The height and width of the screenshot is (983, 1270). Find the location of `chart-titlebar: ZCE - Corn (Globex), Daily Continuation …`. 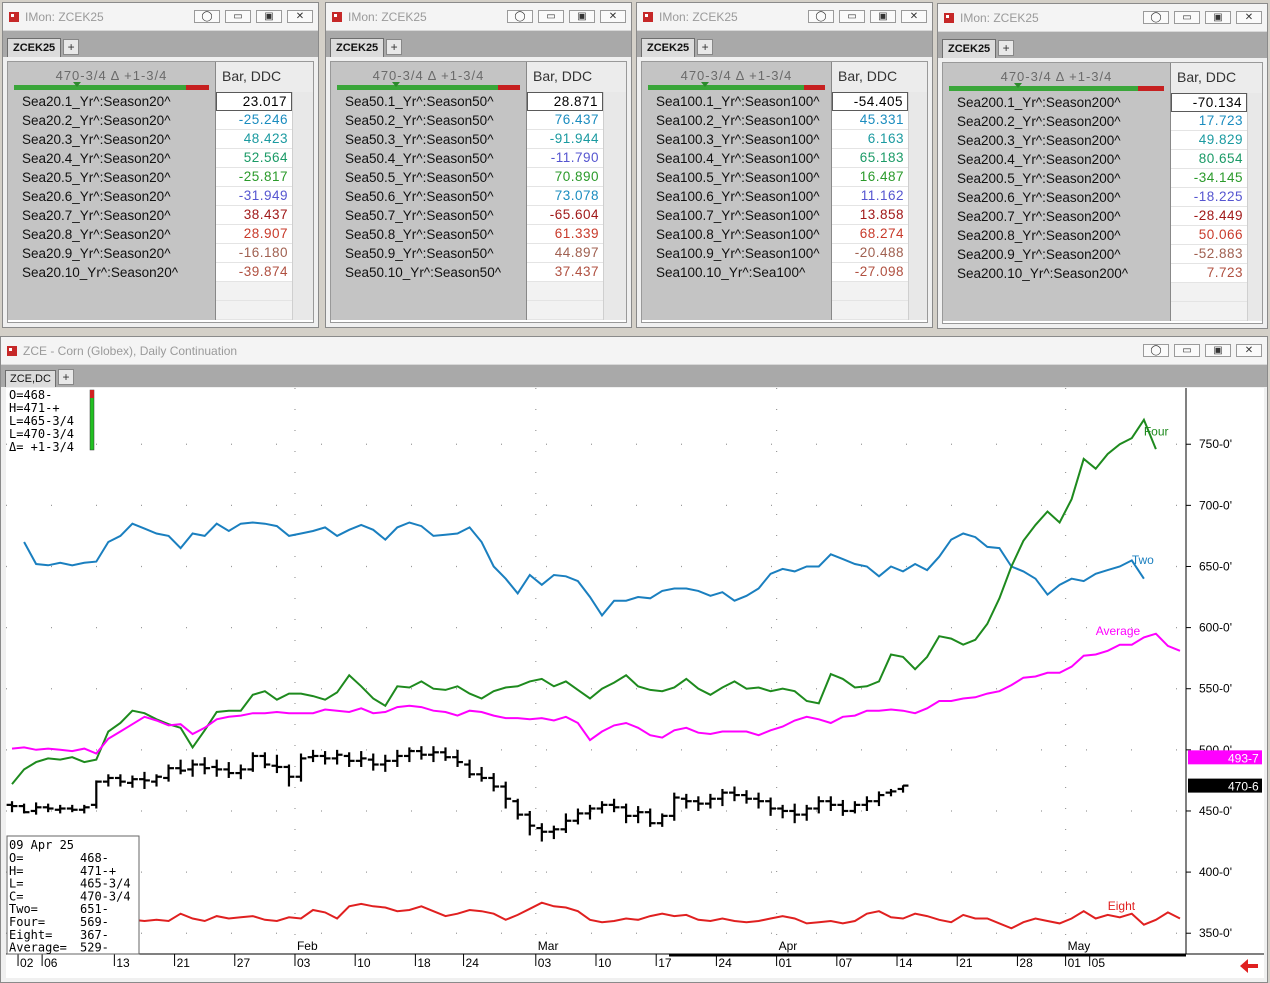

chart-titlebar: ZCE - Corn (Globex), Daily Continuation … is located at coordinates (634, 351).